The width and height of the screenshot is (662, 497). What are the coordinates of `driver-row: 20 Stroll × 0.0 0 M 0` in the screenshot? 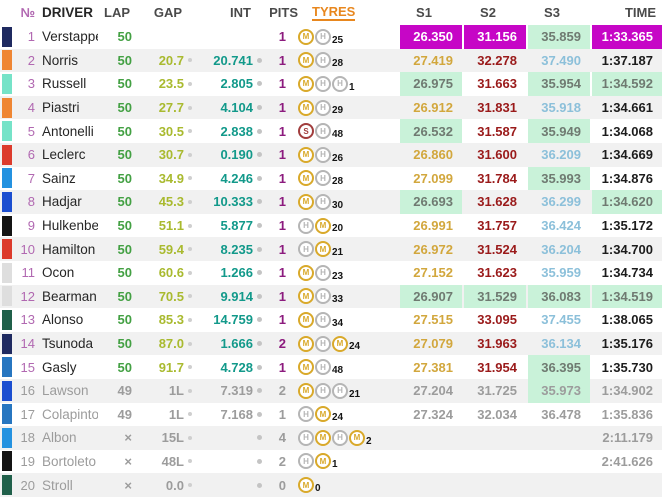 It's located at (331, 485).